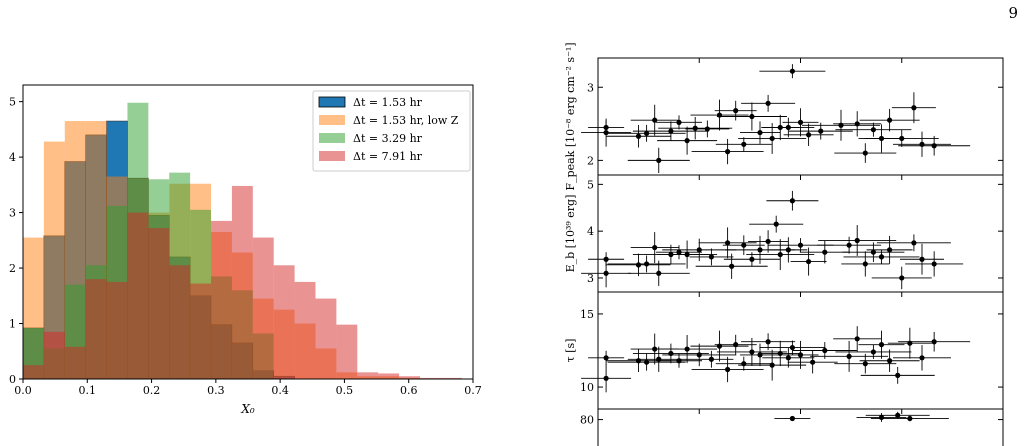 The width and height of the screenshot is (1026, 446). I want to click on y-tick-label: 5, so click(590, 184).